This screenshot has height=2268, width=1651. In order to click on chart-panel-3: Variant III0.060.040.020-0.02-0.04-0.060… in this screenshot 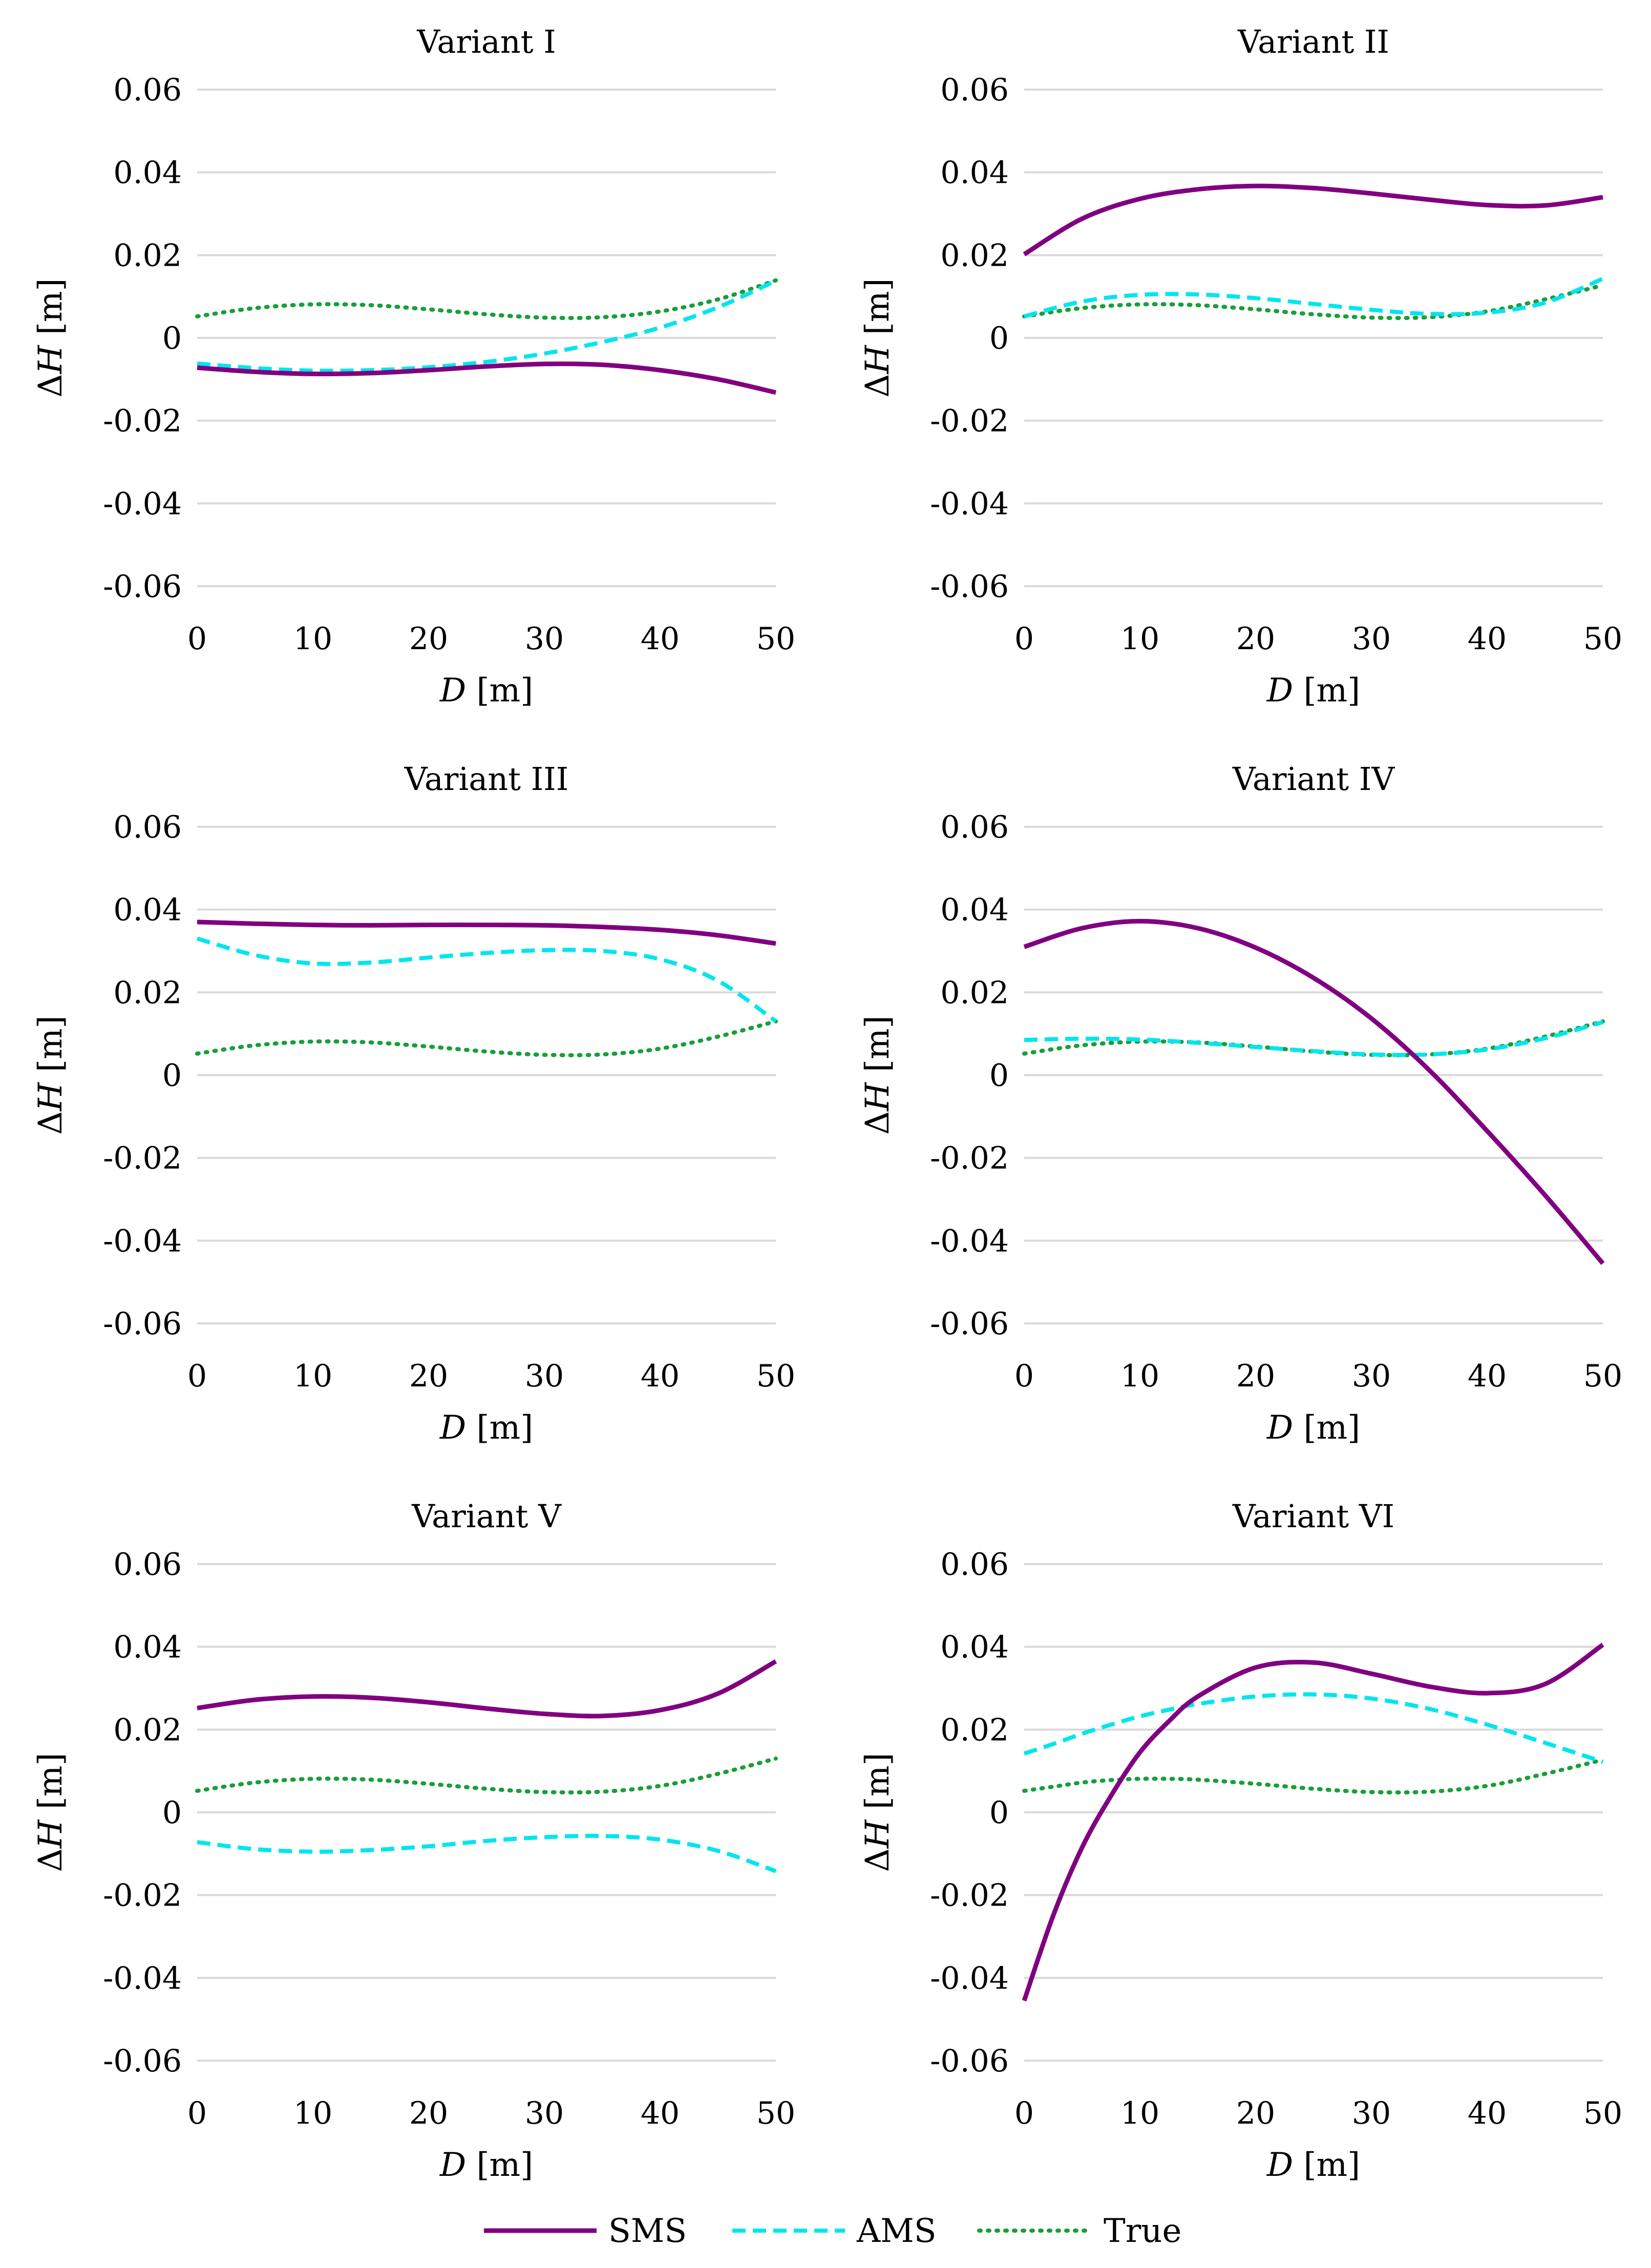, I will do `click(413, 1103)`.